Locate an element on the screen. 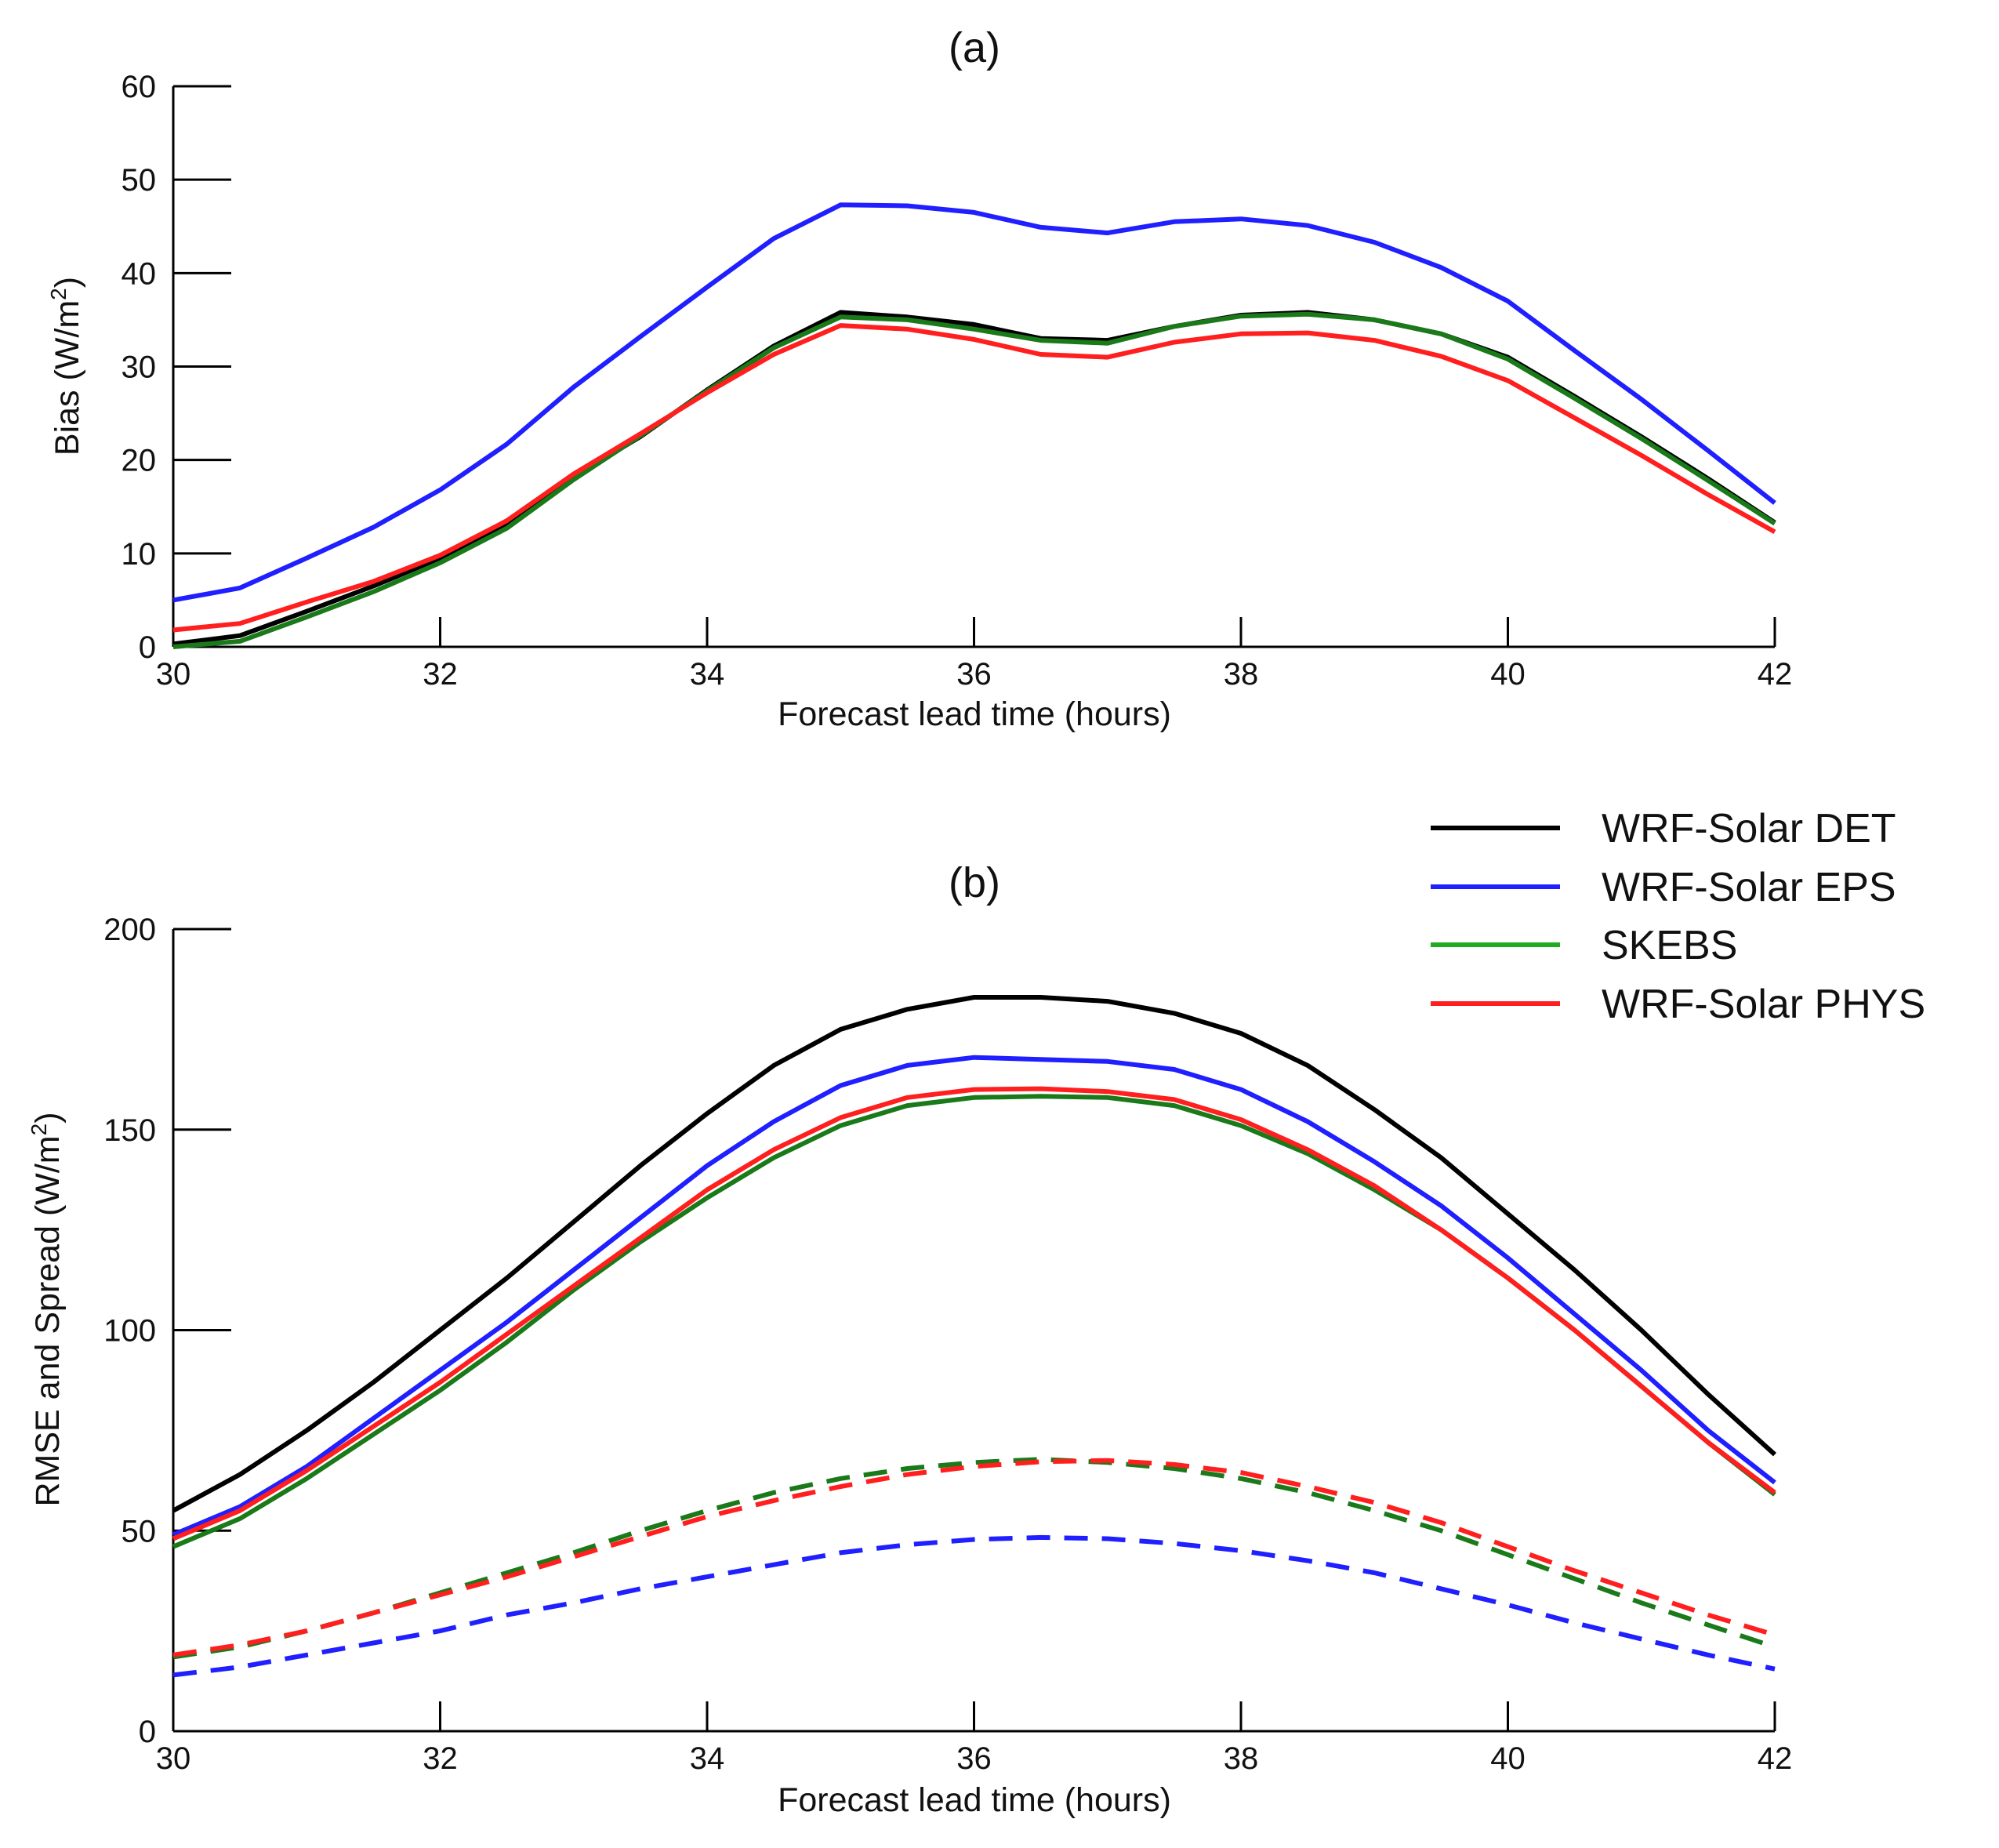 The height and width of the screenshot is (1848, 1999). panel-a-y-label-close: ) is located at coordinates (67, 282).